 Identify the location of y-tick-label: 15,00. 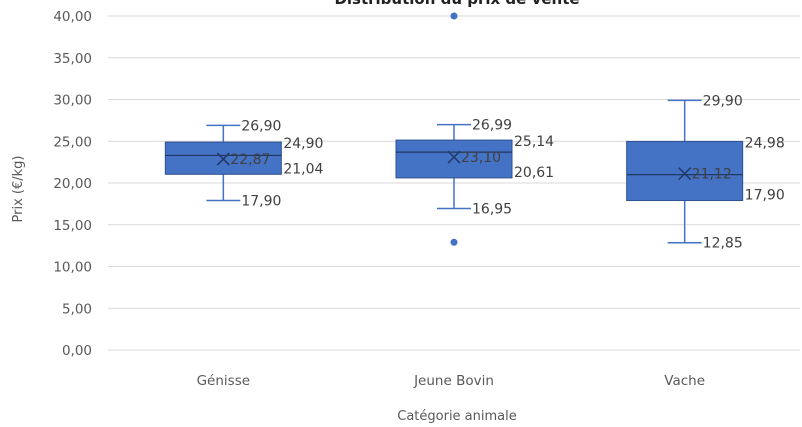
(72, 226).